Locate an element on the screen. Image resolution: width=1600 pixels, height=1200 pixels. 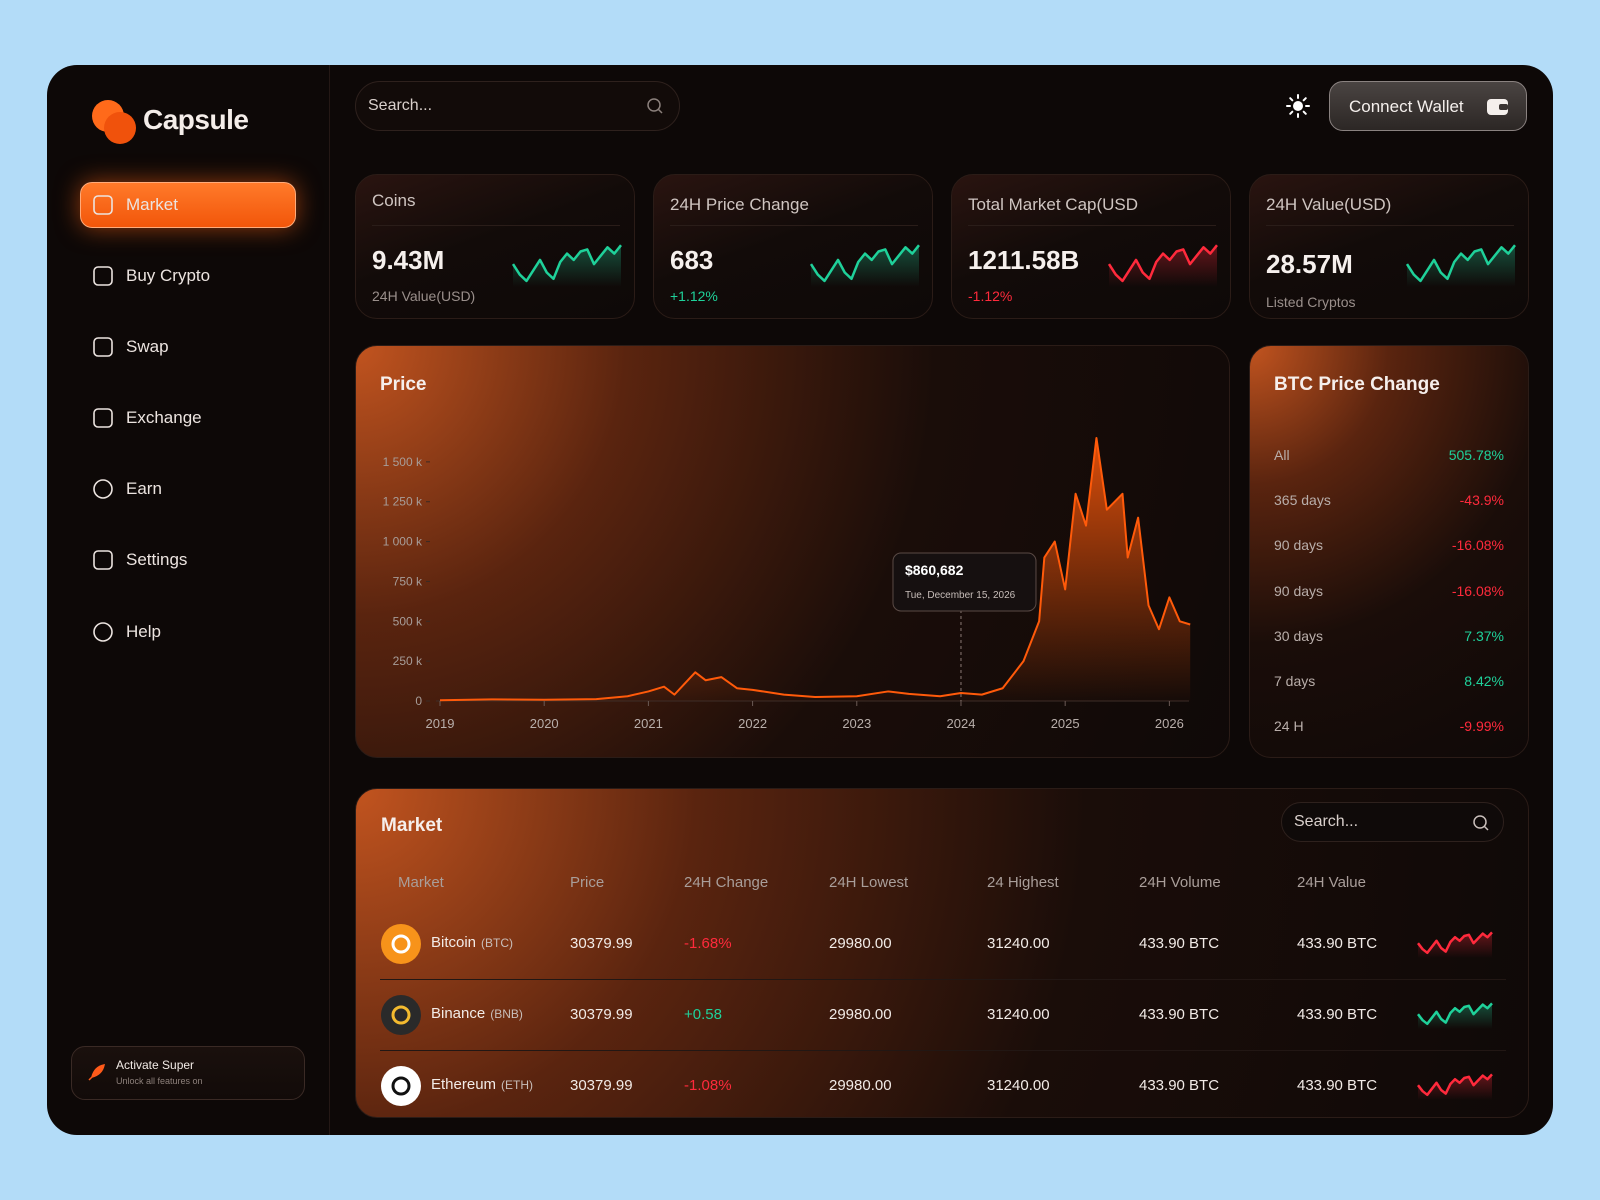
y-tick-label: 1 250 k is located at coordinates (403, 502).